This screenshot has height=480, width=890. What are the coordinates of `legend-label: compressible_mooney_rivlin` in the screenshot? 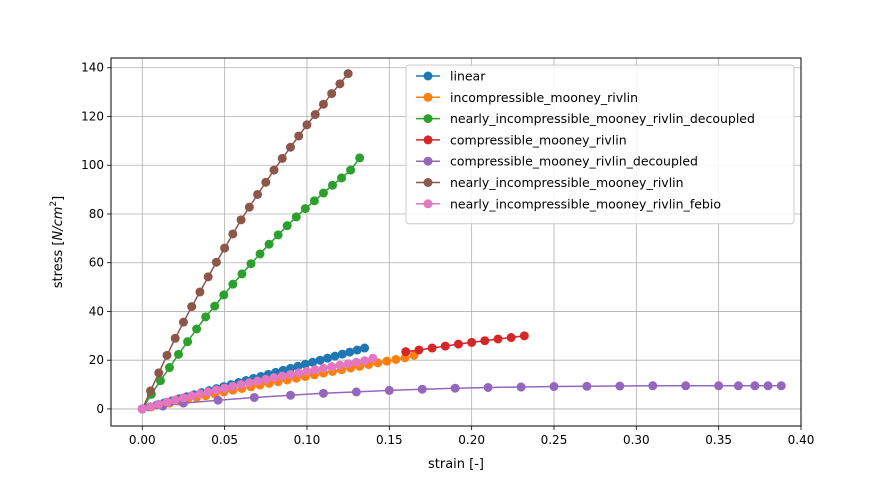 It's located at (538, 139).